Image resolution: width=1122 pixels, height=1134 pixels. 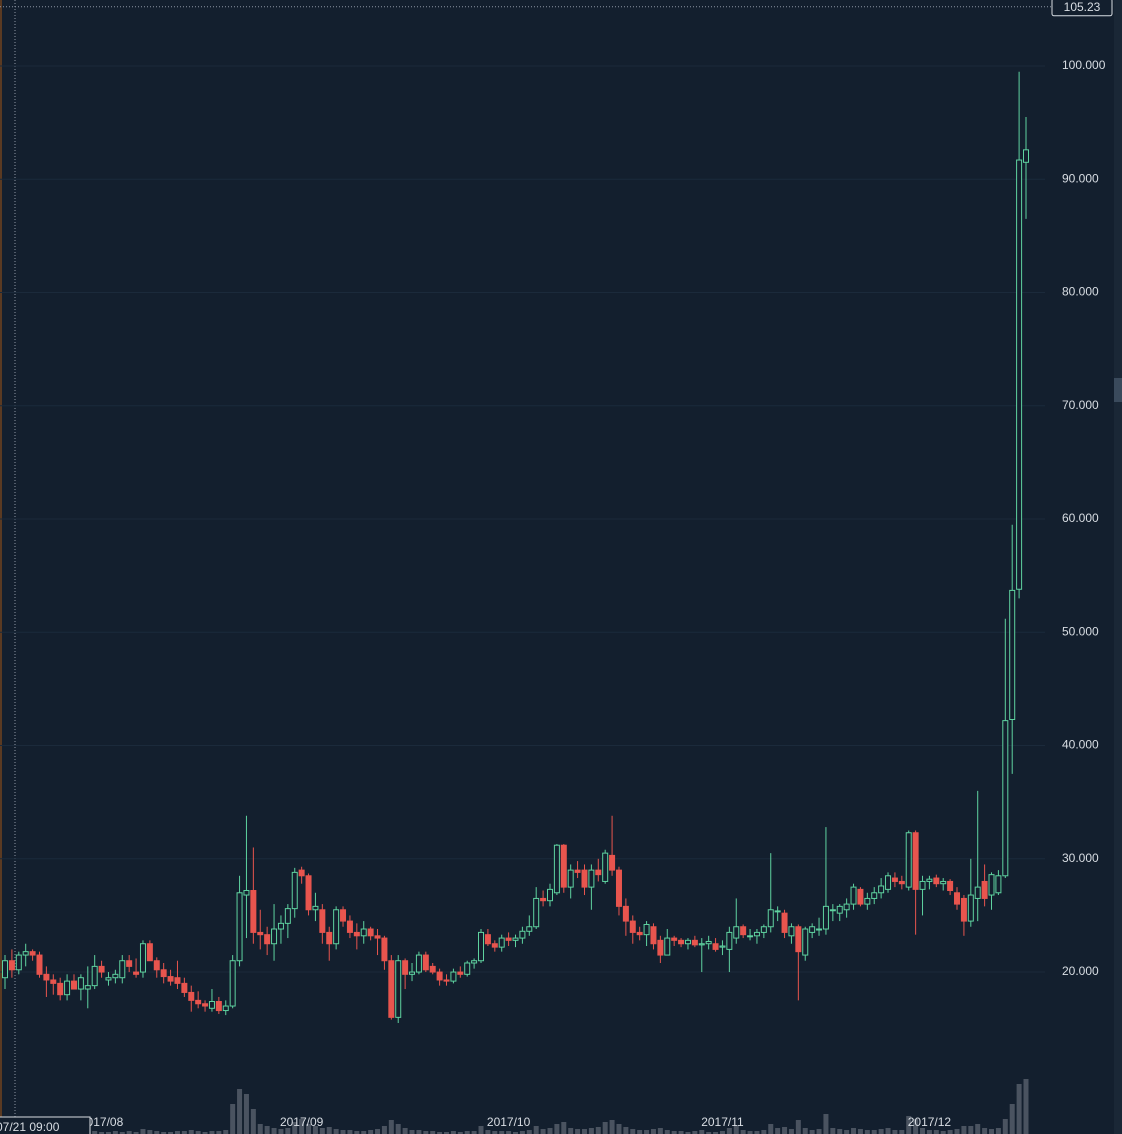 What do you see at coordinates (45, 1125) in the screenshot?
I see `crosshair-time-box` at bounding box center [45, 1125].